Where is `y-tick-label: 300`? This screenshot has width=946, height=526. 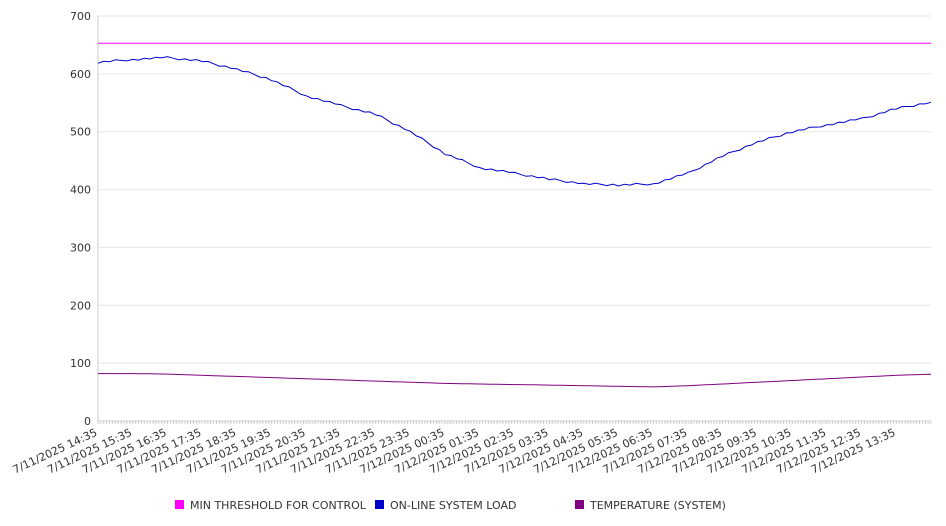
y-tick-label: 300 is located at coordinates (80, 247).